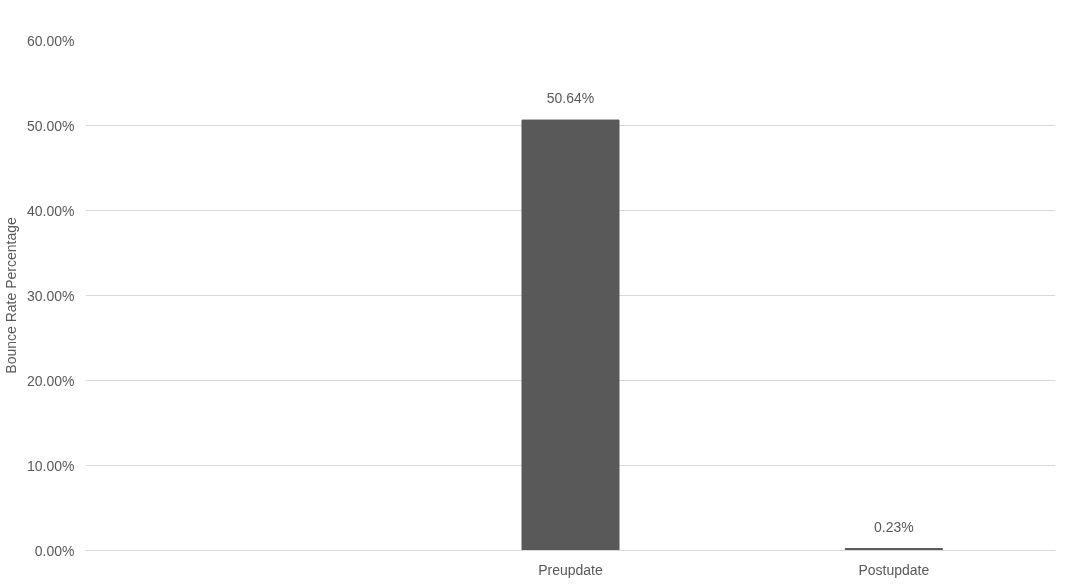 This screenshot has height=585, width=1069. What do you see at coordinates (51, 40) in the screenshot?
I see `y-tick-label: 60.00%` at bounding box center [51, 40].